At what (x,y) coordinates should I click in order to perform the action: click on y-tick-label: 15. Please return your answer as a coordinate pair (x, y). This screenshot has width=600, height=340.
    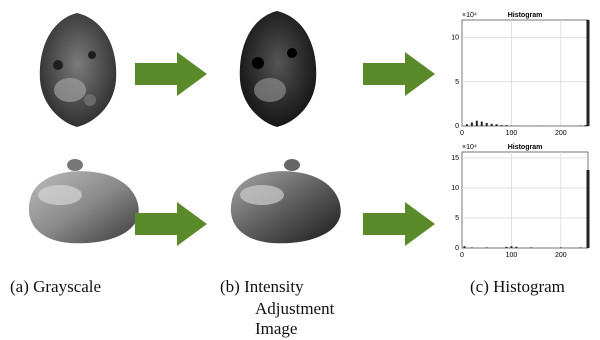
    Looking at the image, I should click on (455, 158).